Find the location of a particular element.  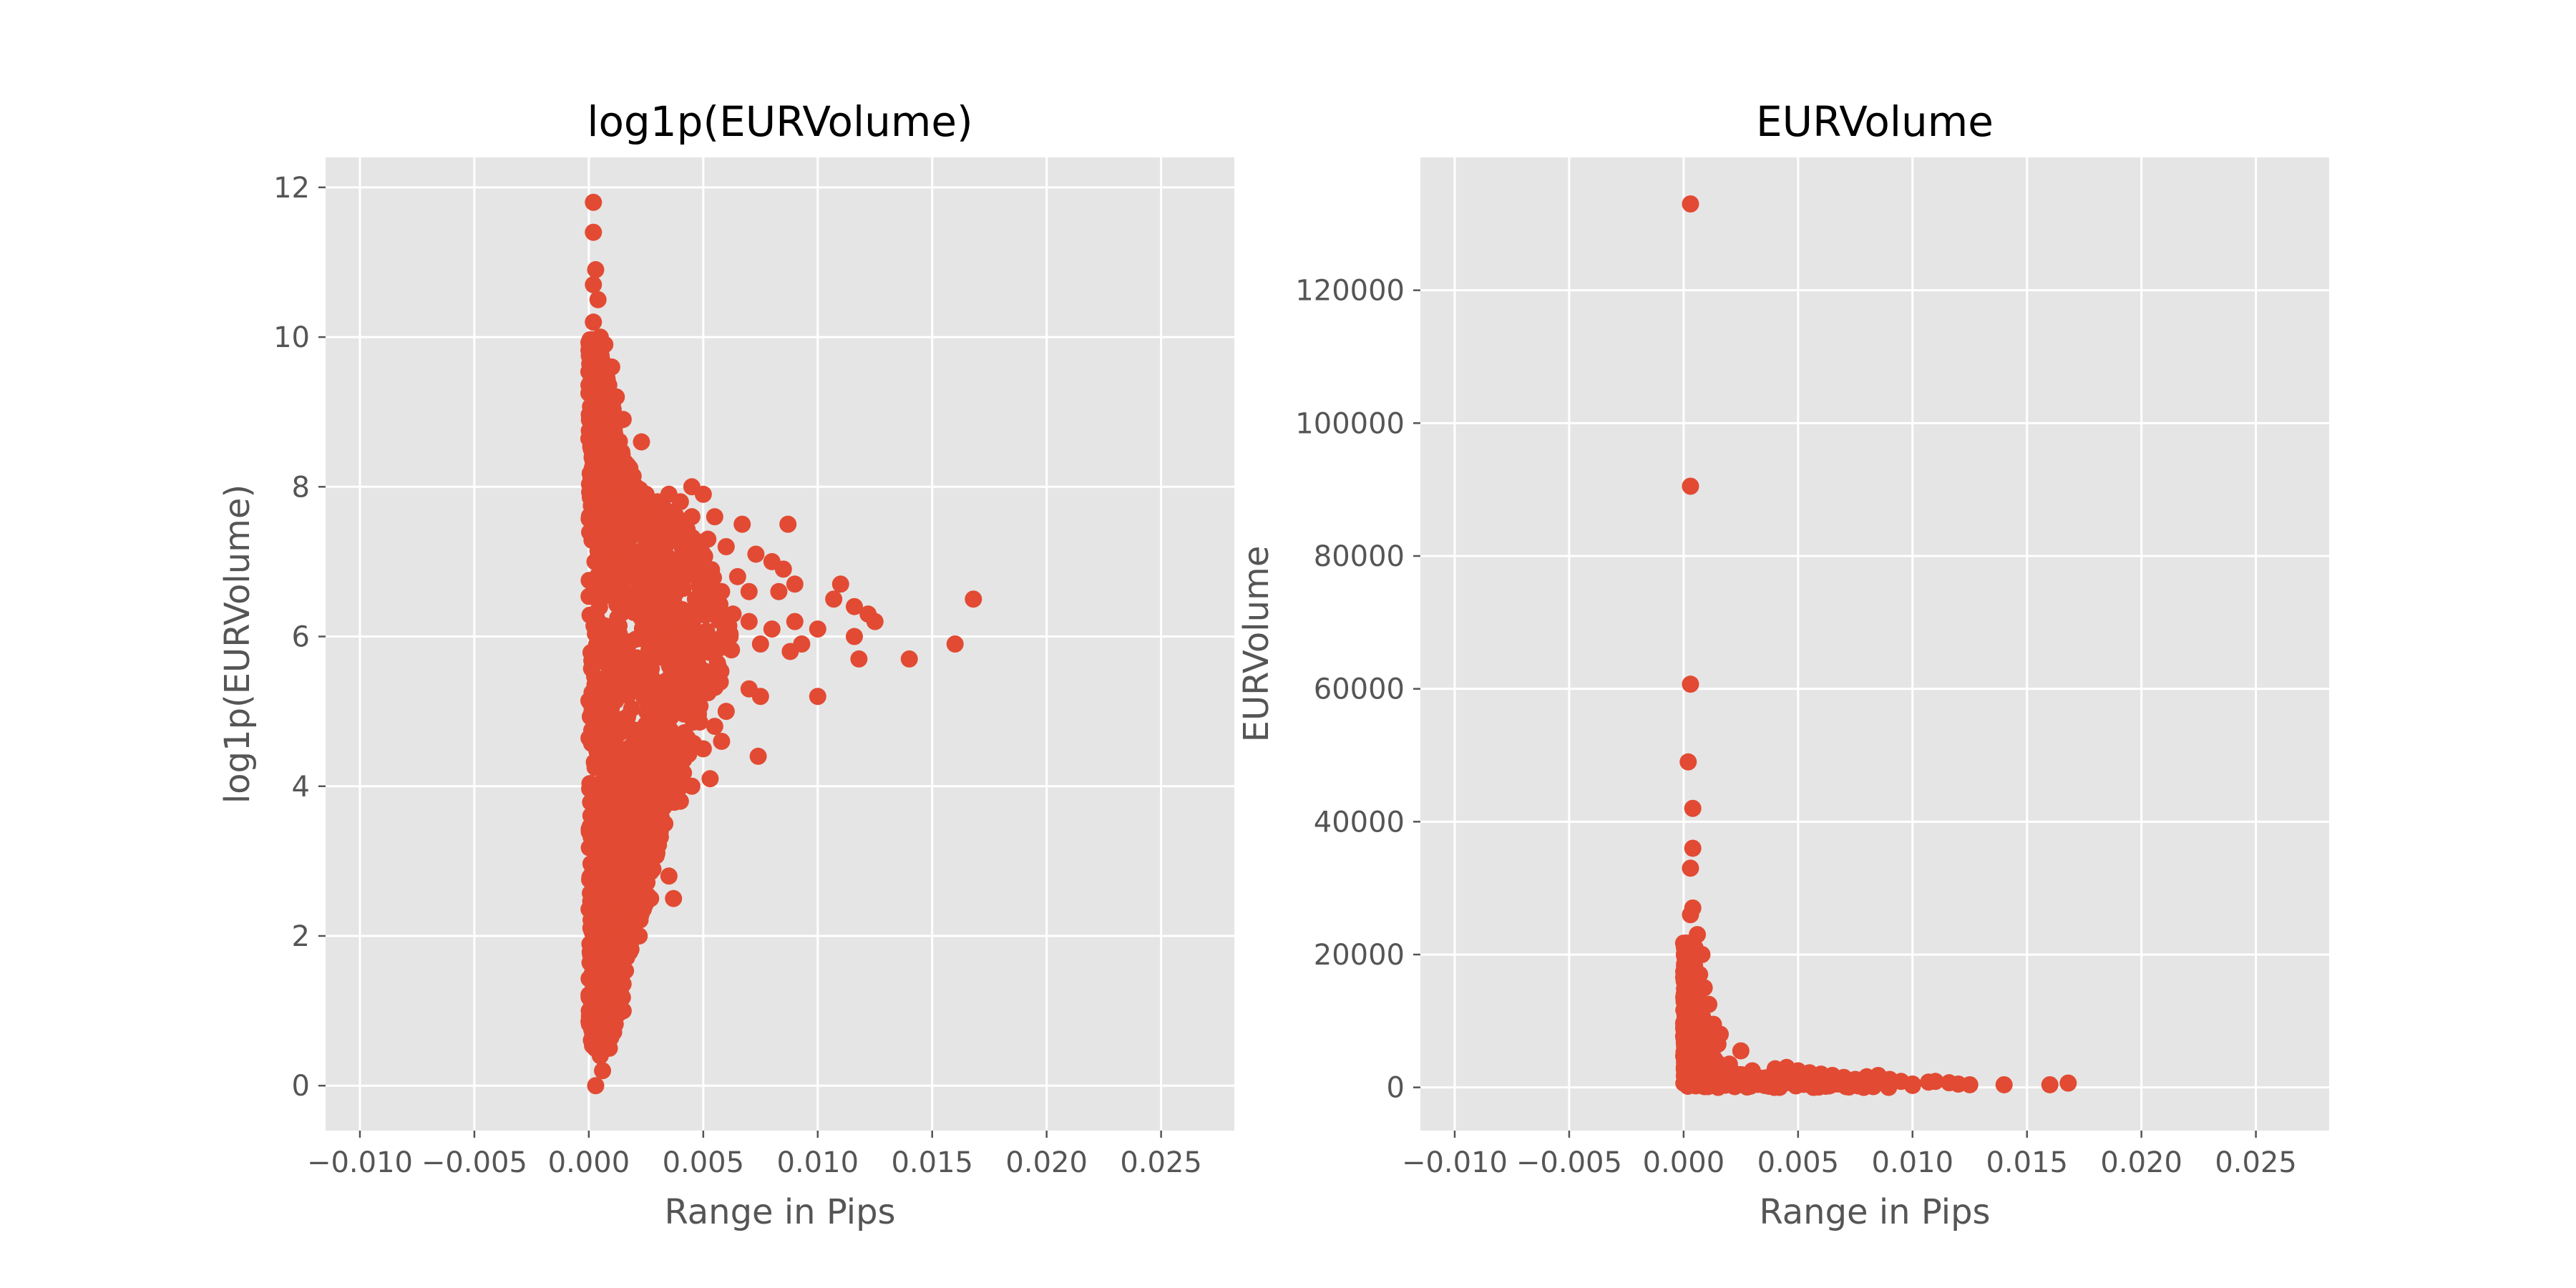

y-tick-label: 6 is located at coordinates (301, 637).